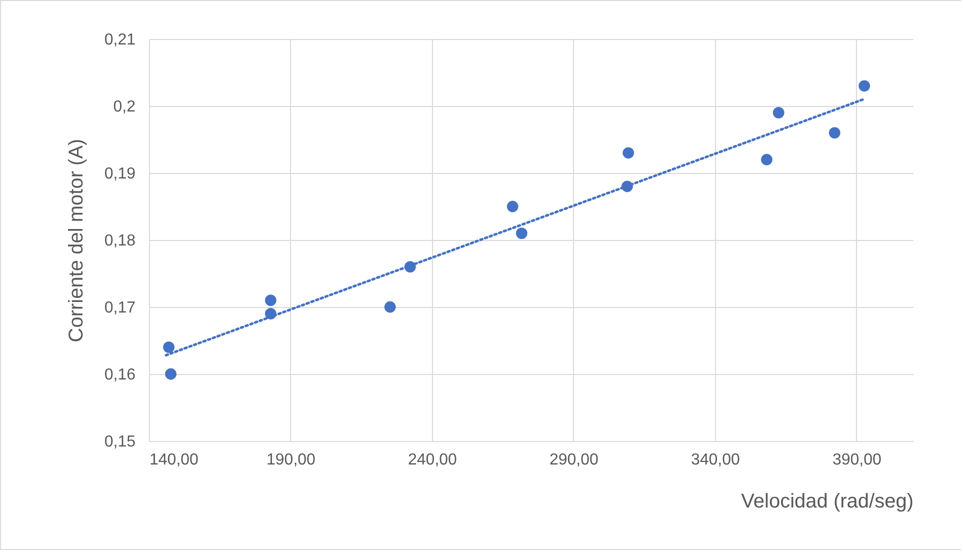 The image size is (963, 552). I want to click on y-tick-label: 0,15, so click(120, 442).